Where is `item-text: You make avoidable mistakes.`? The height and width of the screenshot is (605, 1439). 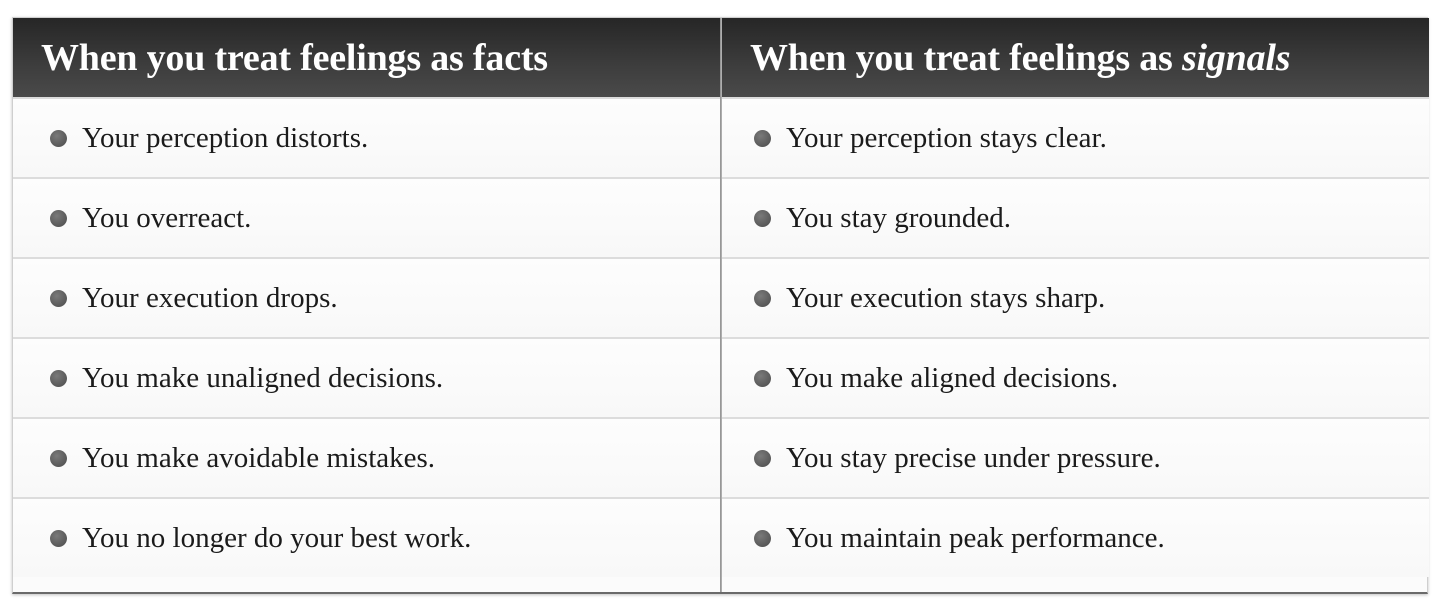
item-text: You make avoidable mistakes. is located at coordinates (259, 457).